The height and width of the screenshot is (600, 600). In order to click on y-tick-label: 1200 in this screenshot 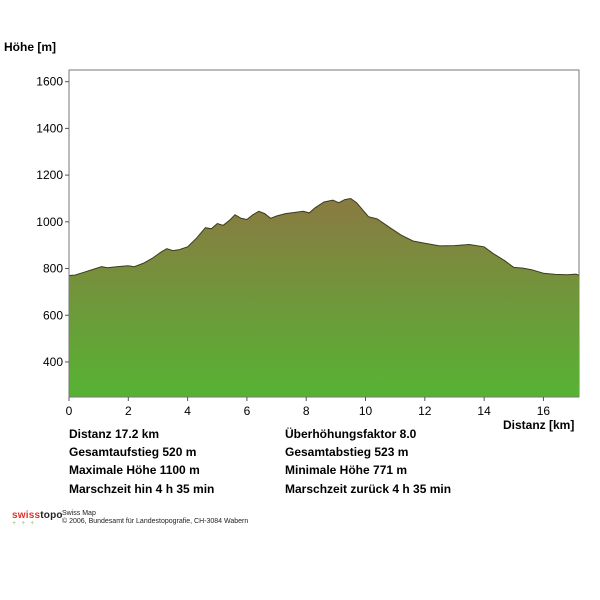, I will do `click(49, 175)`.